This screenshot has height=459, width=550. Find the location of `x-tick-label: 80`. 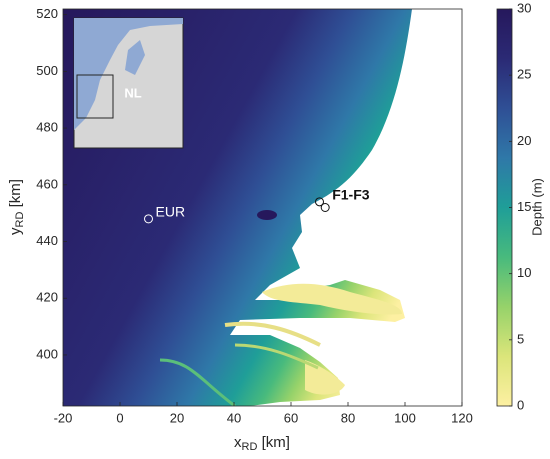

x-tick-label: 80 is located at coordinates (348, 417).